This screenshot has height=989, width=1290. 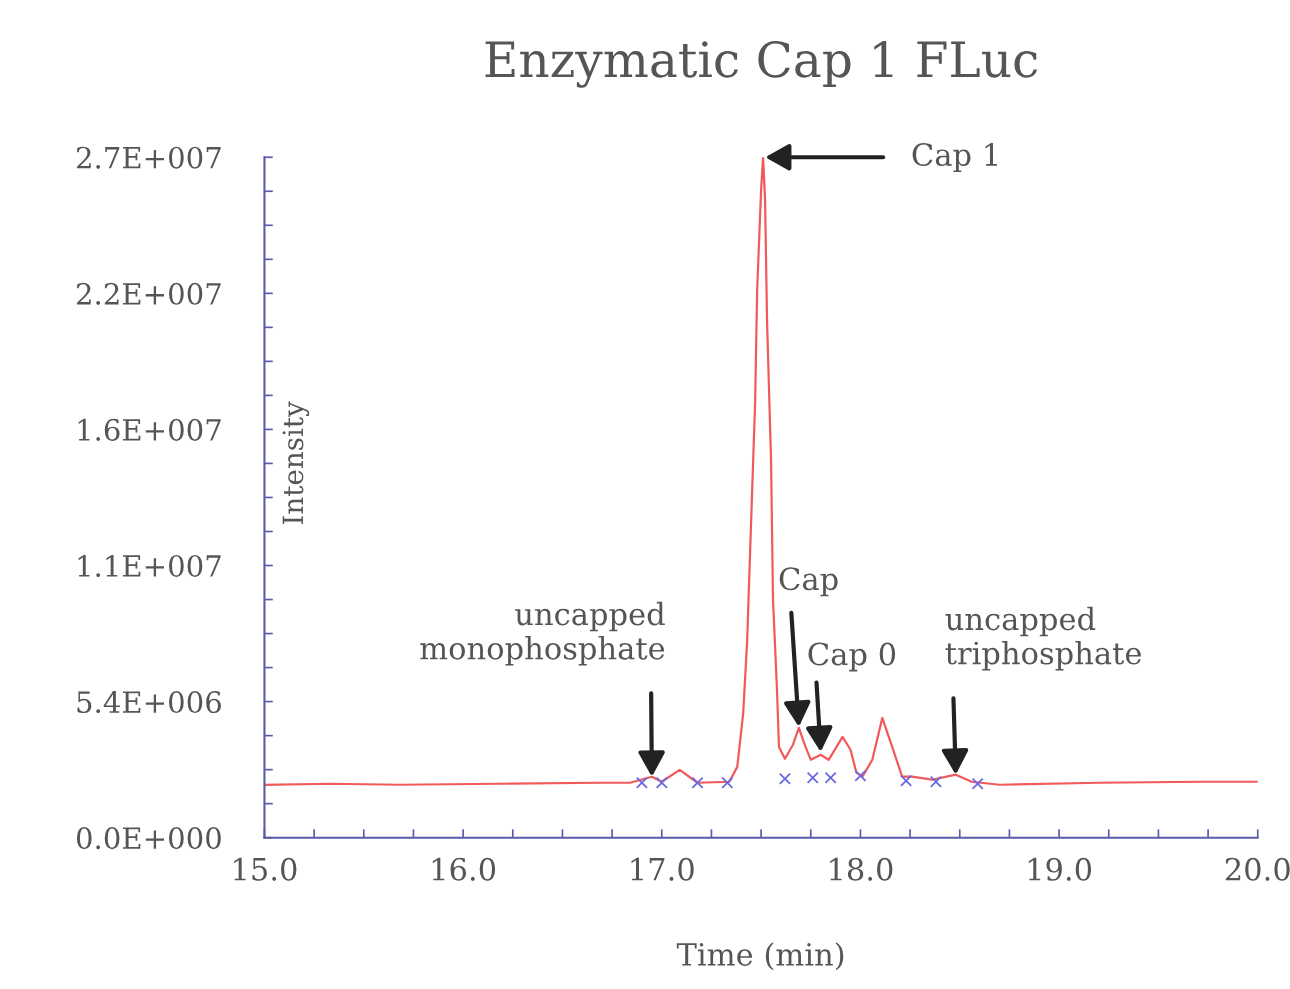 I want to click on annotation: Cap 0, so click(x=852, y=657).